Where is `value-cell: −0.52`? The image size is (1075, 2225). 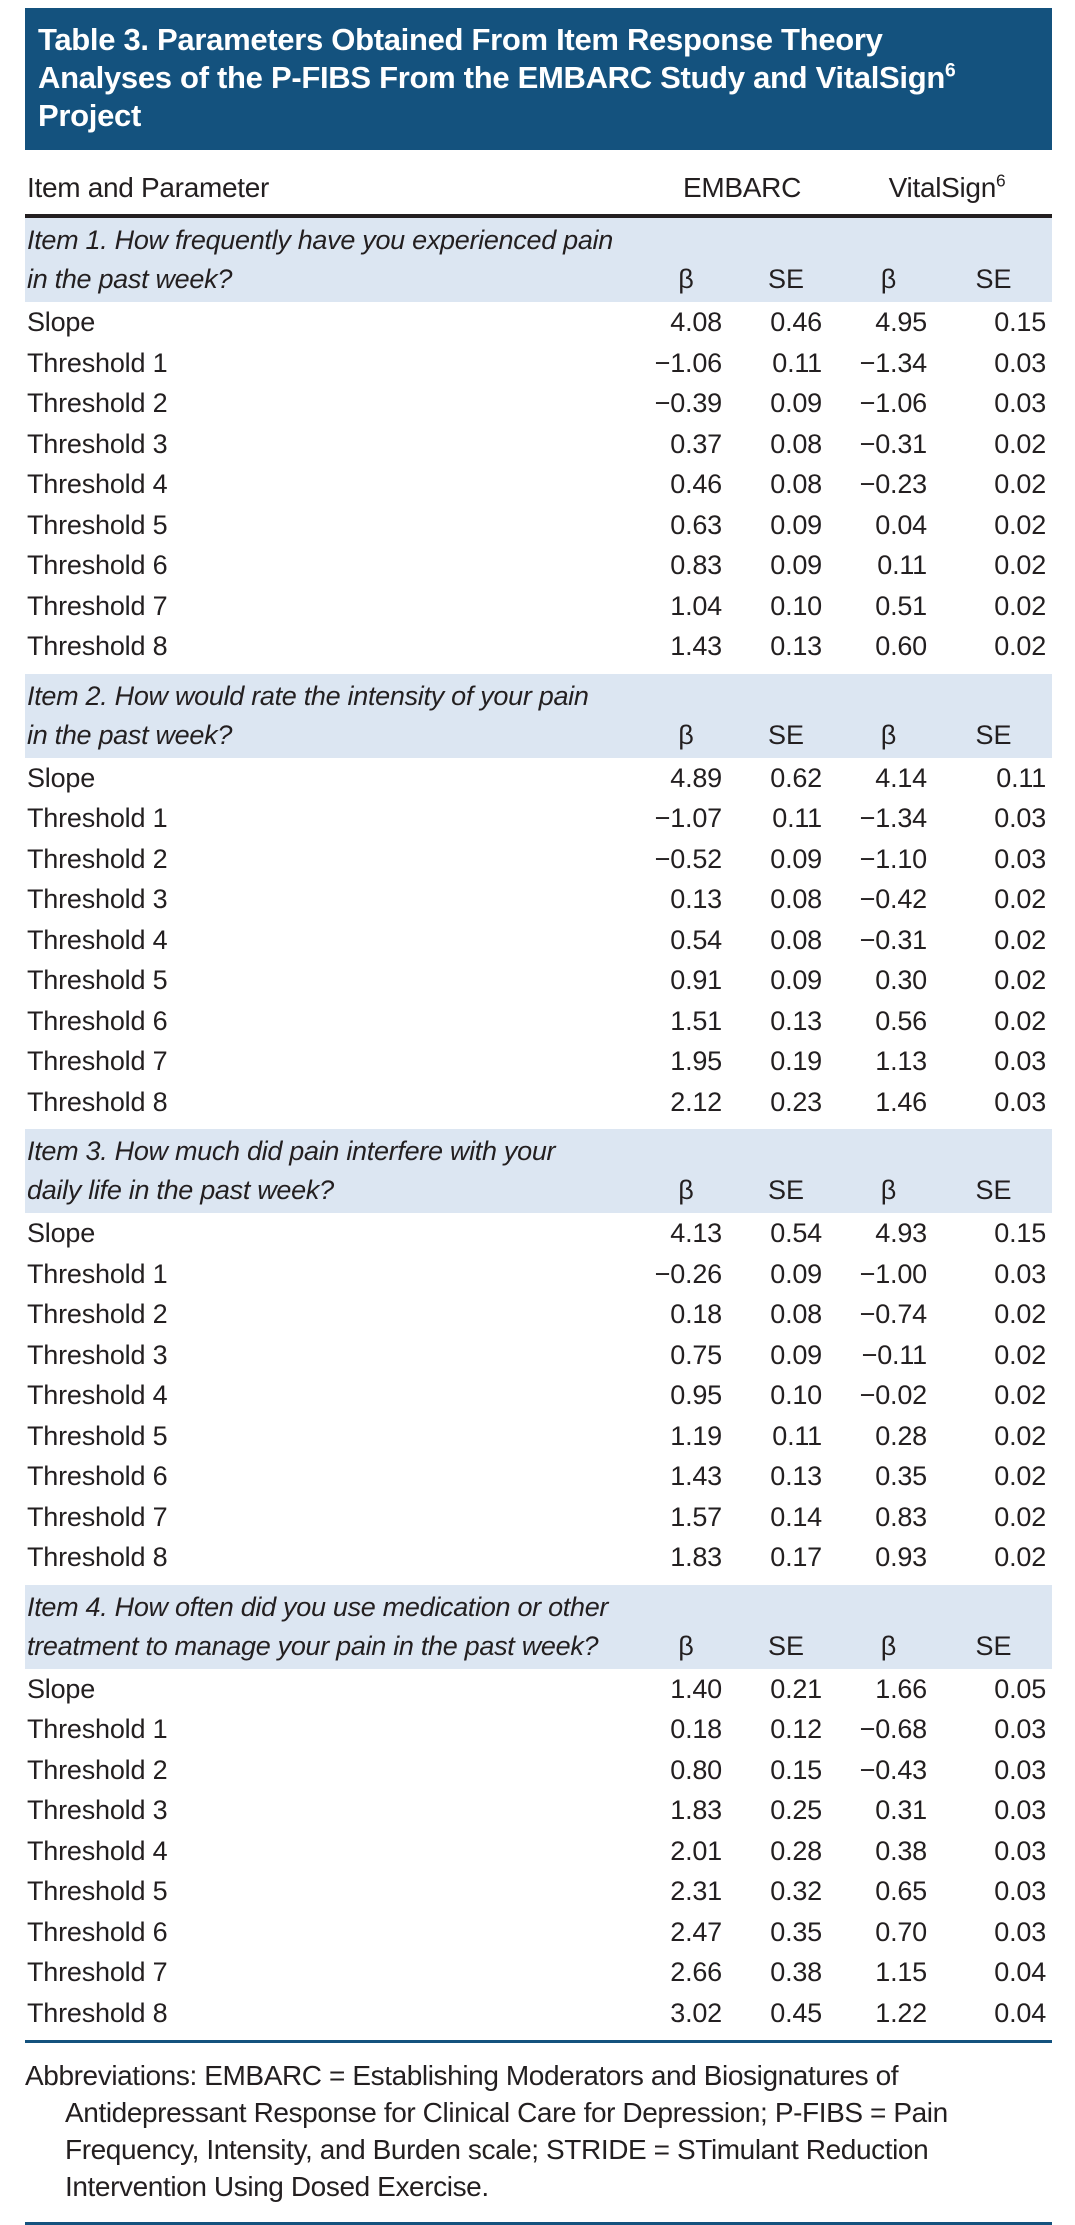
value-cell: −0.52 is located at coordinates (688, 858).